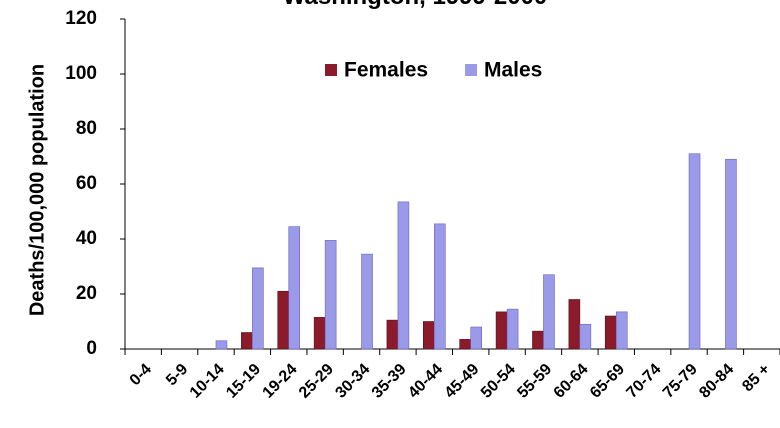  Describe the element at coordinates (86, 128) in the screenshot. I see `y-tick-label: 80` at that location.